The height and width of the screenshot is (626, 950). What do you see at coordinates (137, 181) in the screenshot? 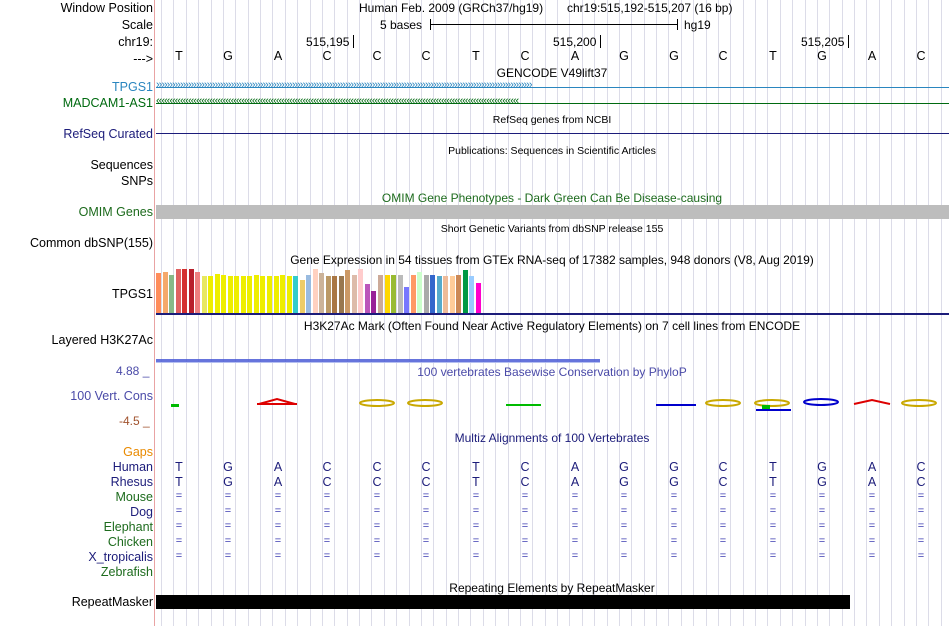
I see `publications-label-snps: SNPs` at bounding box center [137, 181].